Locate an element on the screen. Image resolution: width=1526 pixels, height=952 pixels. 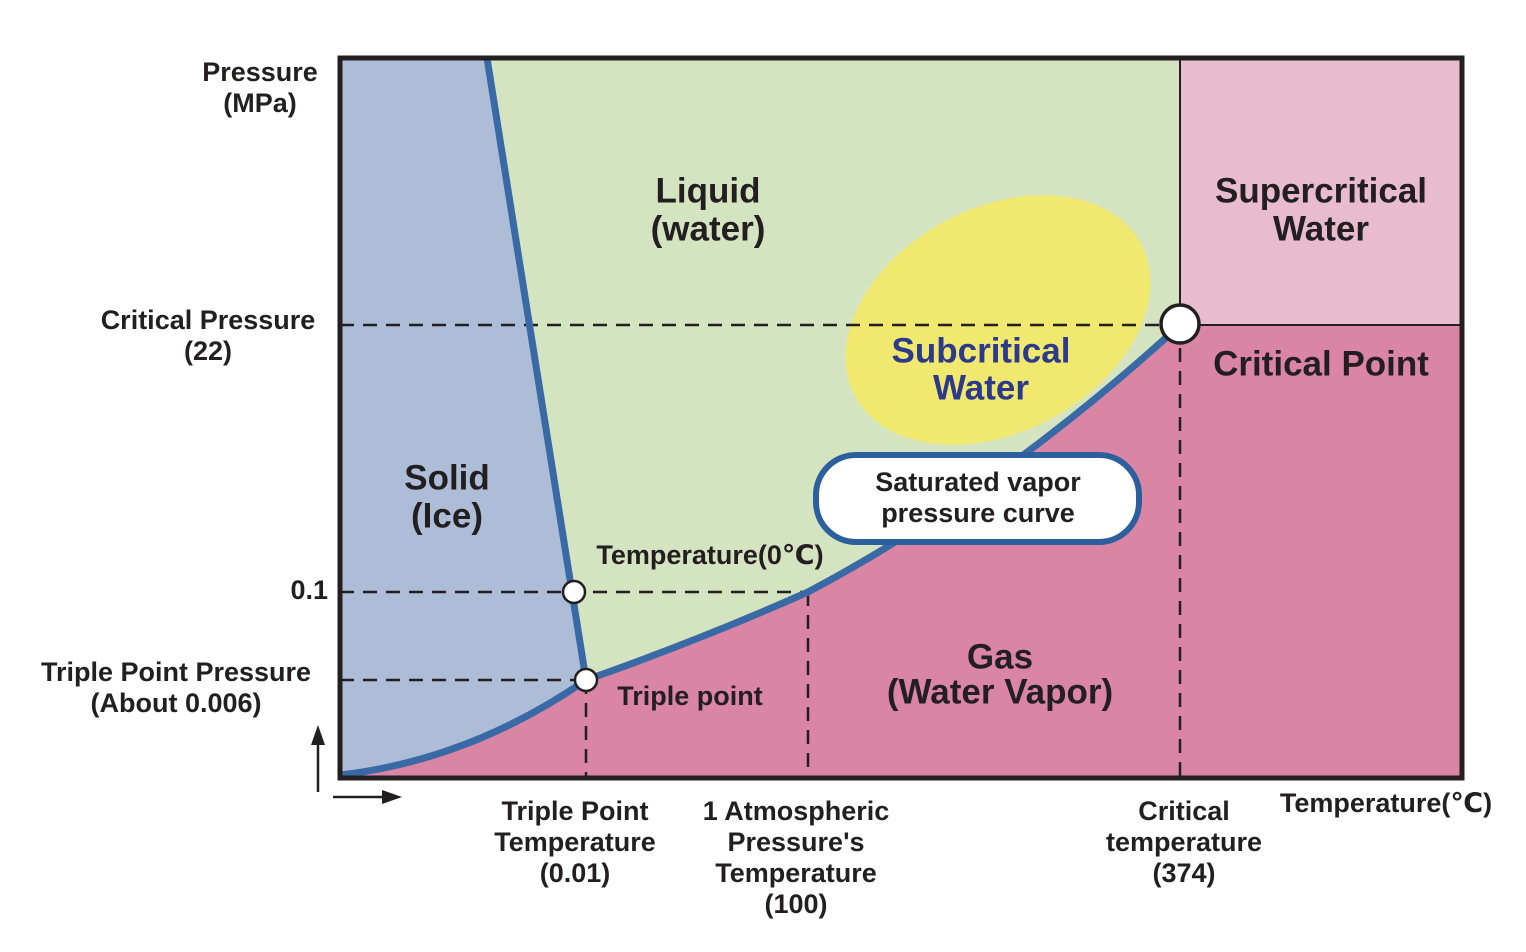
curve-label: pressure curve is located at coordinates (978, 513).